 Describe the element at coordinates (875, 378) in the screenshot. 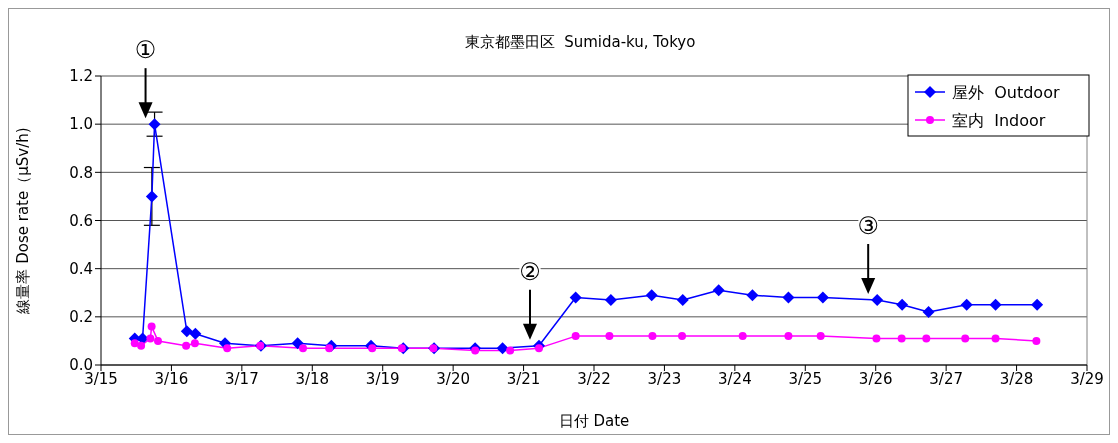

I see `x-tick-label: 3/26` at that location.